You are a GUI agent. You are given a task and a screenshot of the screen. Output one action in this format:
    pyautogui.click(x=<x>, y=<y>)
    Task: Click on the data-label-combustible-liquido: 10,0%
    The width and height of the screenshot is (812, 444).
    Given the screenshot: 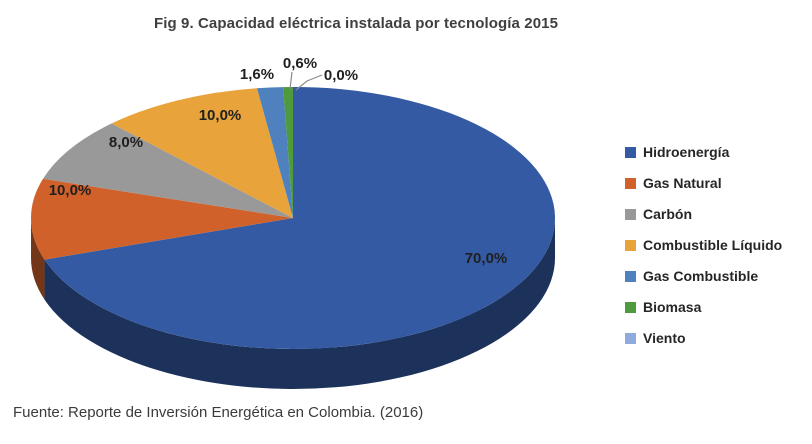 What is the action you would take?
    pyautogui.click(x=220, y=115)
    